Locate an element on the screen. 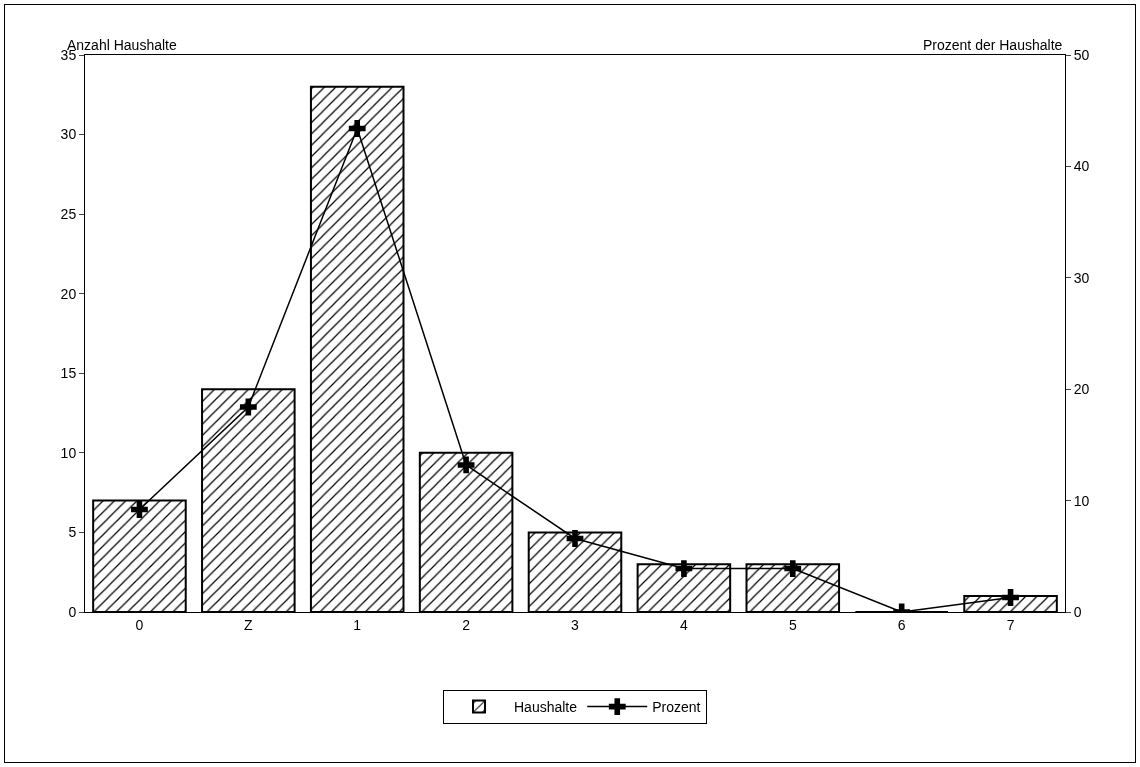  y2-tick-label: 50 is located at coordinates (1081, 54).